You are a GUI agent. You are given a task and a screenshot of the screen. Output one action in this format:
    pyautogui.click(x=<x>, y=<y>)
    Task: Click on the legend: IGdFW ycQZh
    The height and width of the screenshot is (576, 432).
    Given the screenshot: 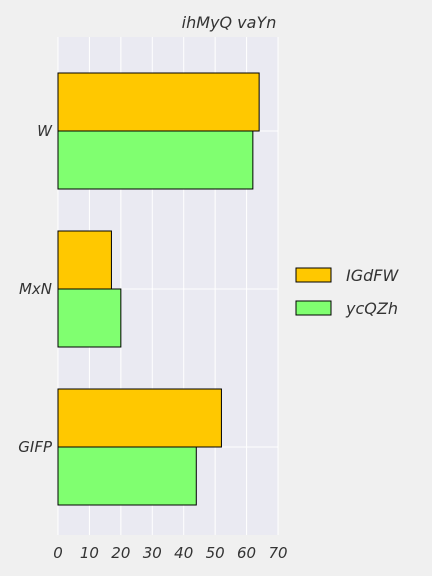 What is the action you would take?
    pyautogui.click(x=347, y=292)
    